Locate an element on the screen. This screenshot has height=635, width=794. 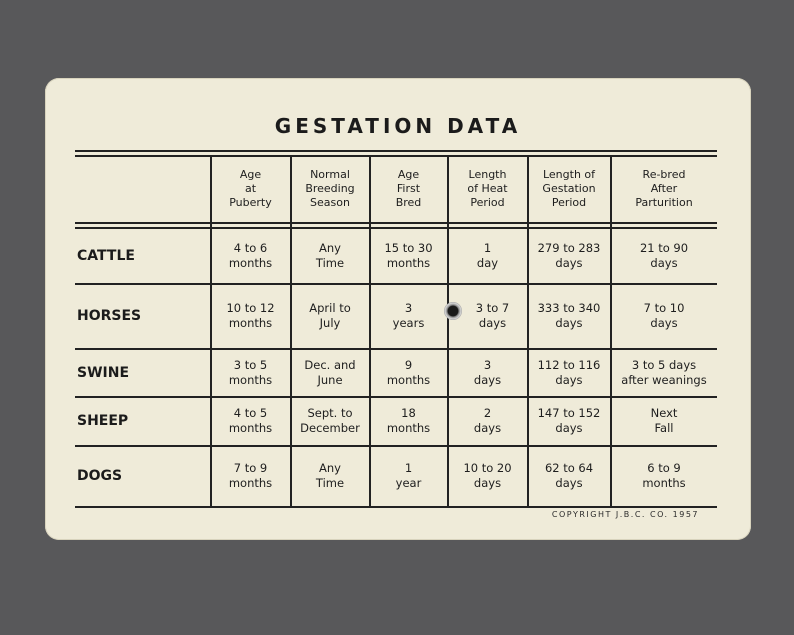
table-cell: 18 months is located at coordinates (408, 420).